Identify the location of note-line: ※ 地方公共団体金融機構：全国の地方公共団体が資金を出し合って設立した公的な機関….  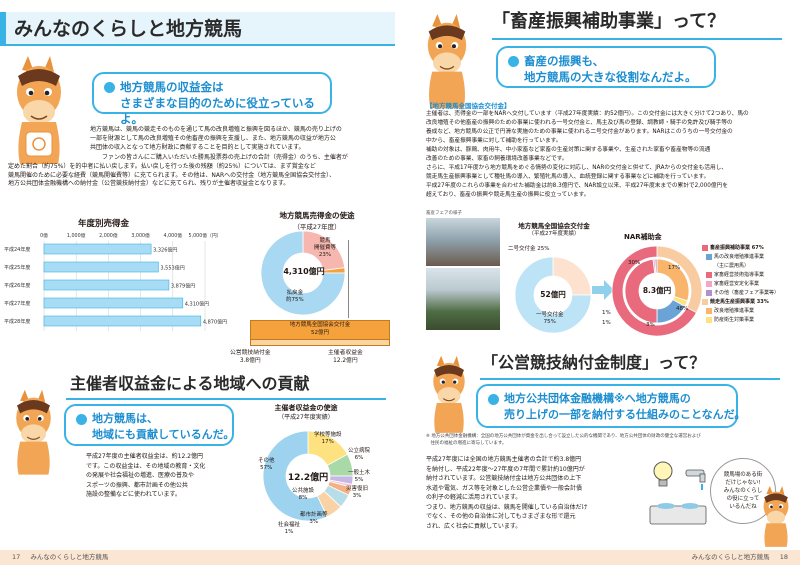
(563, 436).